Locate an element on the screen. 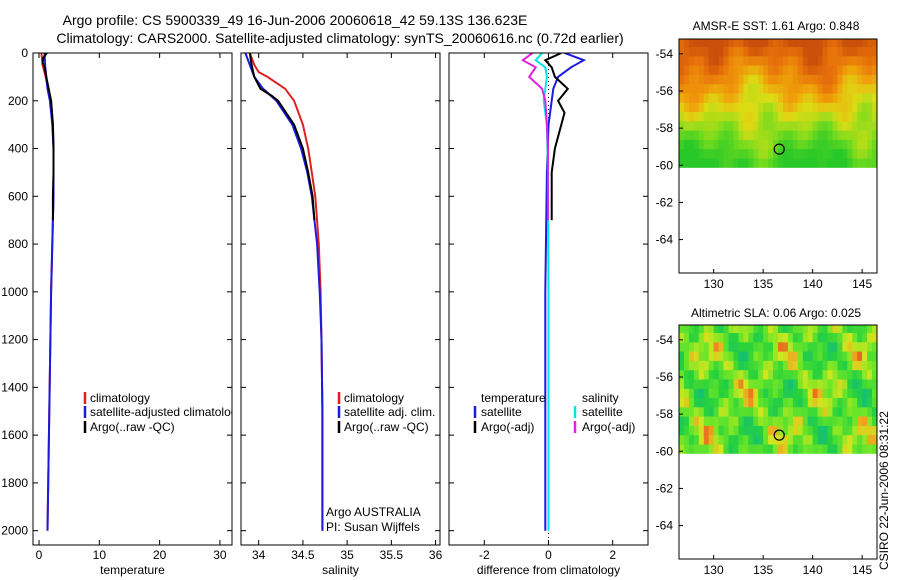 This screenshot has width=900, height=580. salinity-xtick-label: 34 is located at coordinates (259, 555).